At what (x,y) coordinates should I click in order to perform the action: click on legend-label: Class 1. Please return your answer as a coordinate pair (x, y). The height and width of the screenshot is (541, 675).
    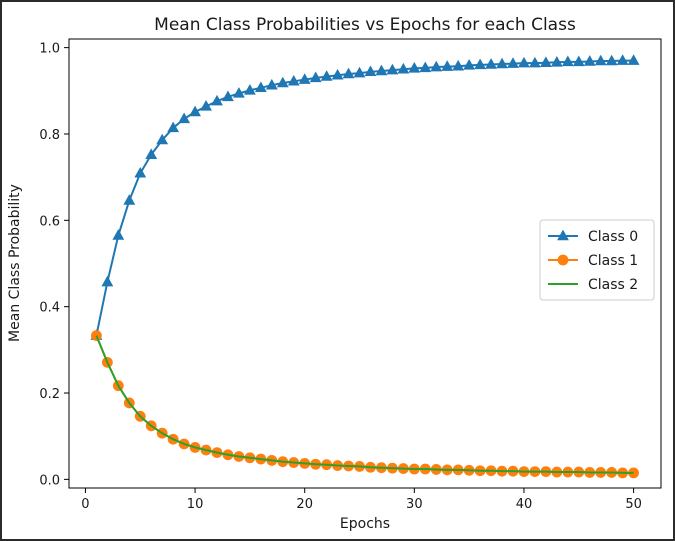
    Looking at the image, I should click on (613, 261).